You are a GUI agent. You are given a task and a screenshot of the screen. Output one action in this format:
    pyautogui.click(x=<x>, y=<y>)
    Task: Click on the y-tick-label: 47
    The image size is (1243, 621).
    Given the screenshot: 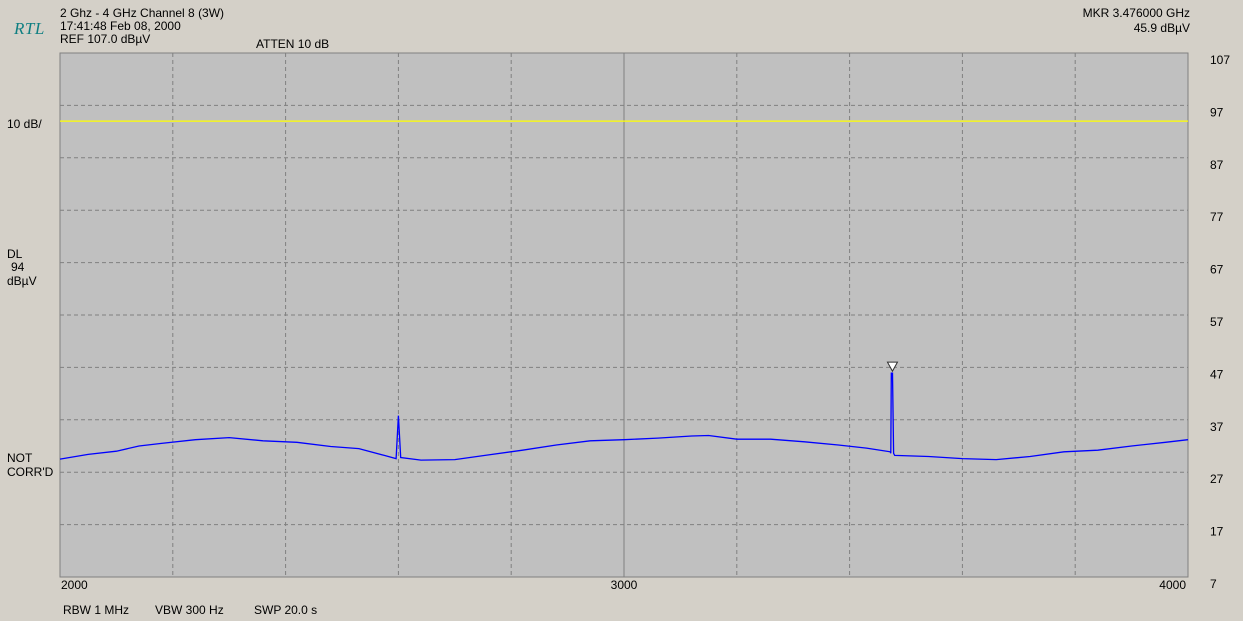 What is the action you would take?
    pyautogui.click(x=1217, y=374)
    